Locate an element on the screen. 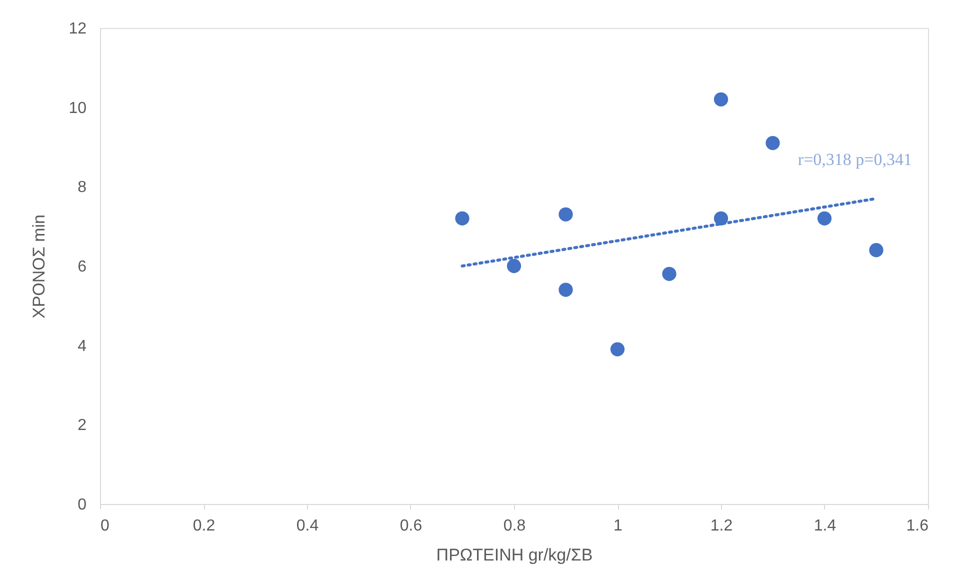 The height and width of the screenshot is (583, 961). x-tick-label: 1.6 is located at coordinates (917, 526).